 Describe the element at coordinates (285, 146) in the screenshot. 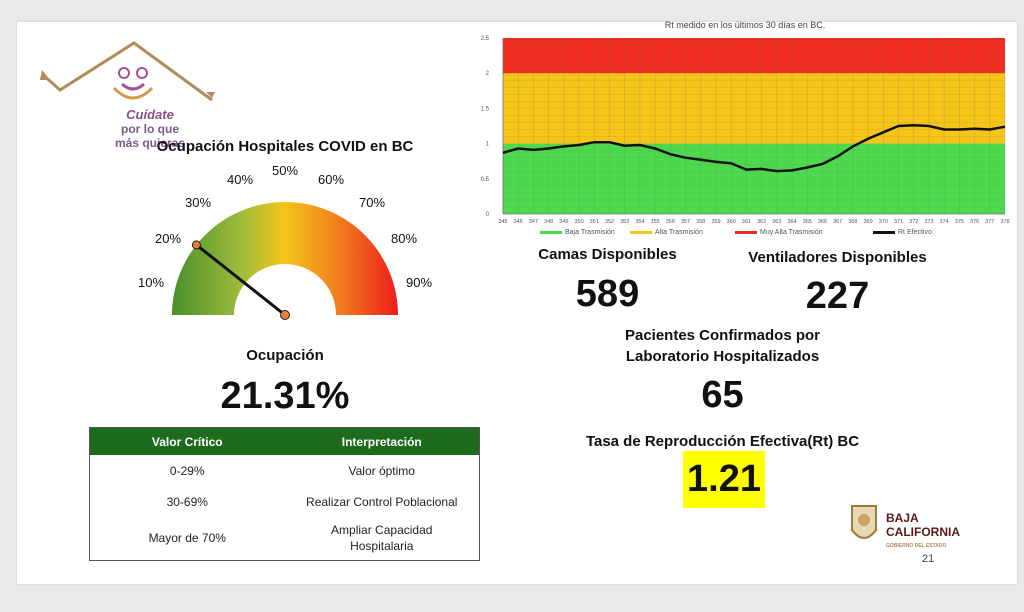

I see `gauge-title: Ocupación Hospitales COVID en BC` at that location.